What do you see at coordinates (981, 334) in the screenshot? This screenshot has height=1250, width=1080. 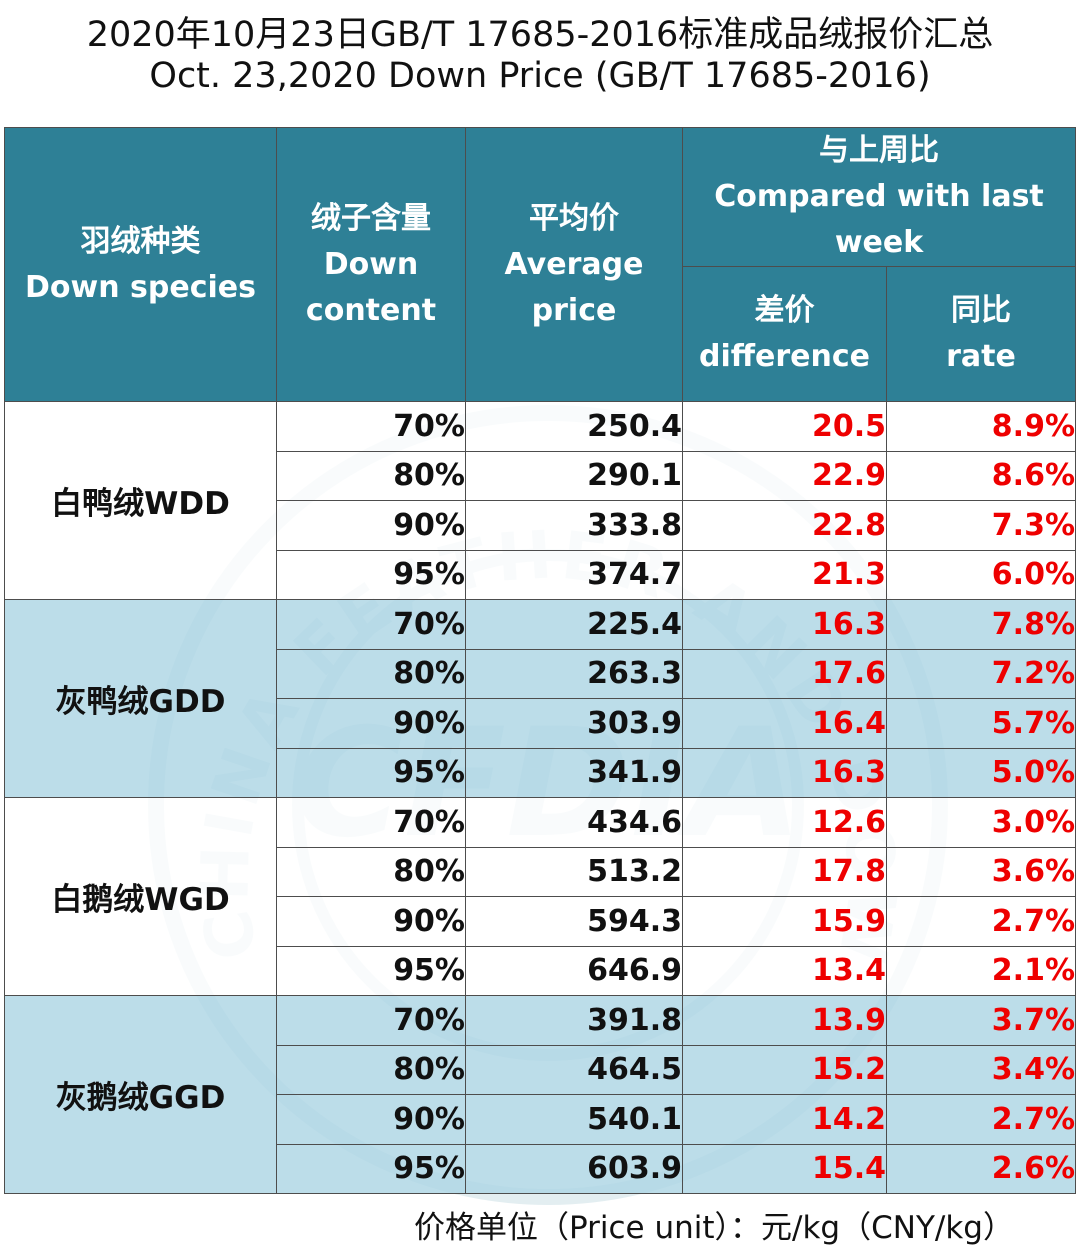 I see `header-rate: 同比 rate` at bounding box center [981, 334].